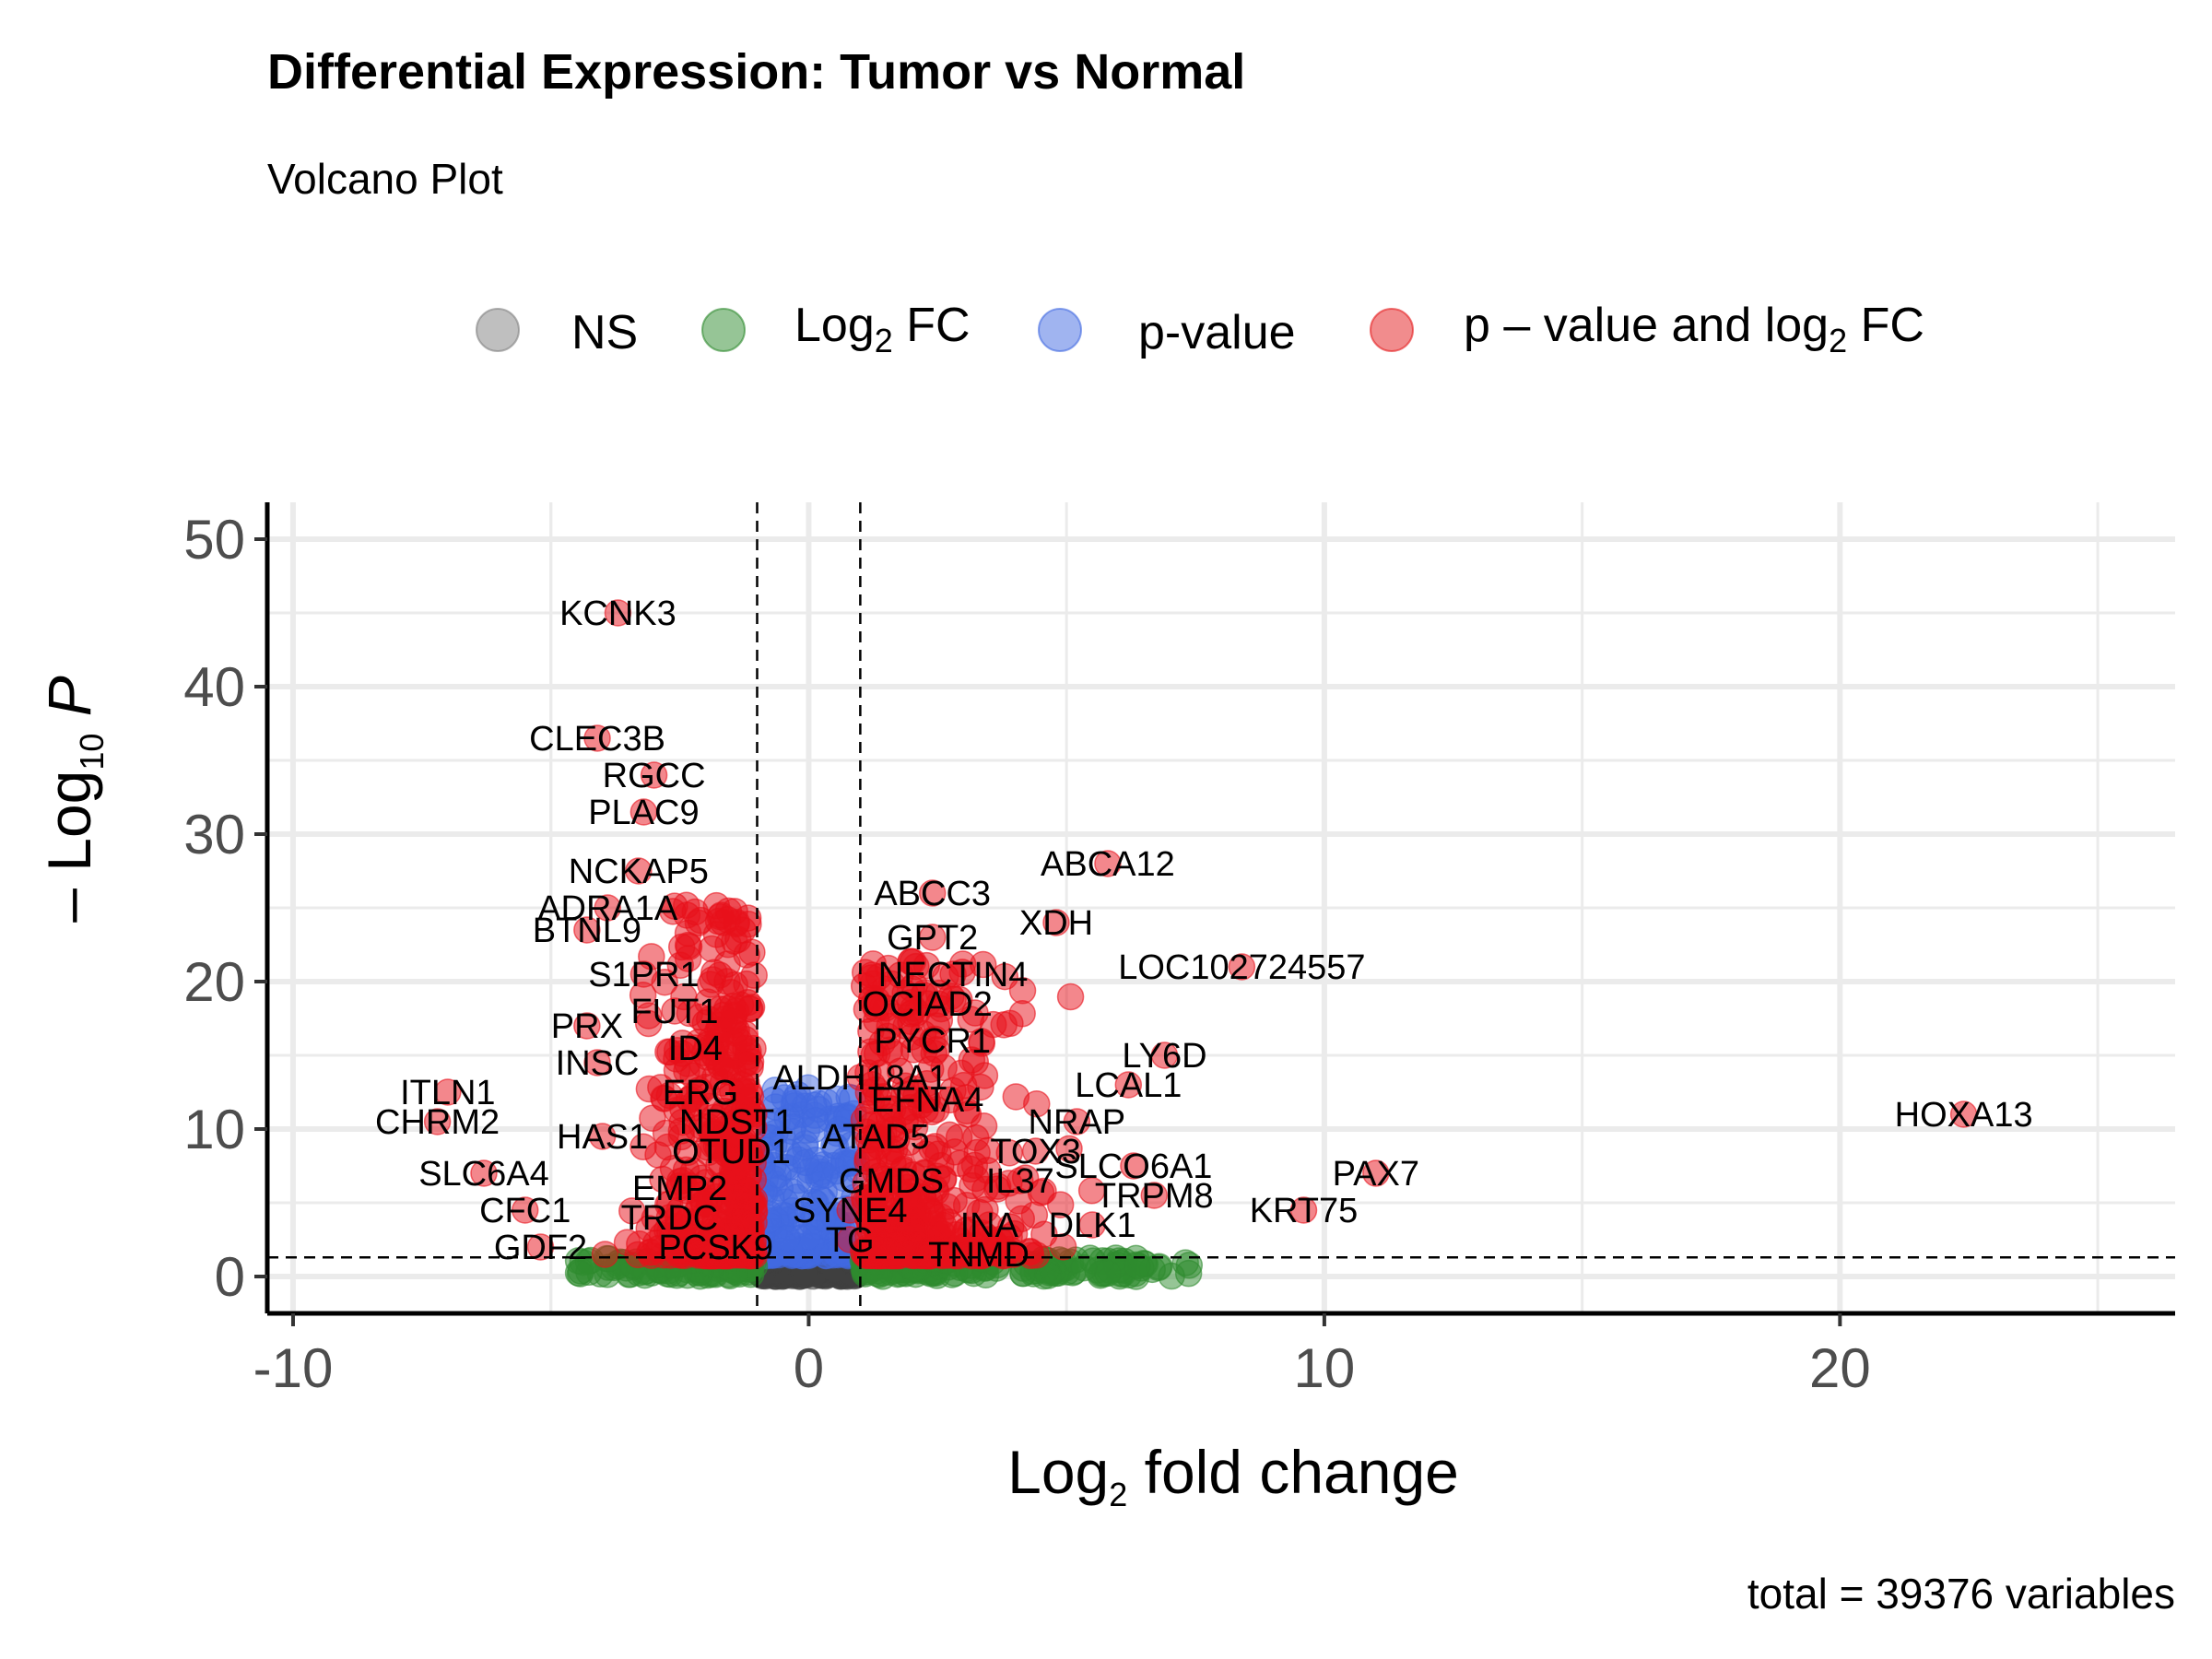 This screenshot has width=2212, height=1659. I want to click on chart-legend: NS Log2 FC p-value p – value and log2 FC, so click(1200, 329).